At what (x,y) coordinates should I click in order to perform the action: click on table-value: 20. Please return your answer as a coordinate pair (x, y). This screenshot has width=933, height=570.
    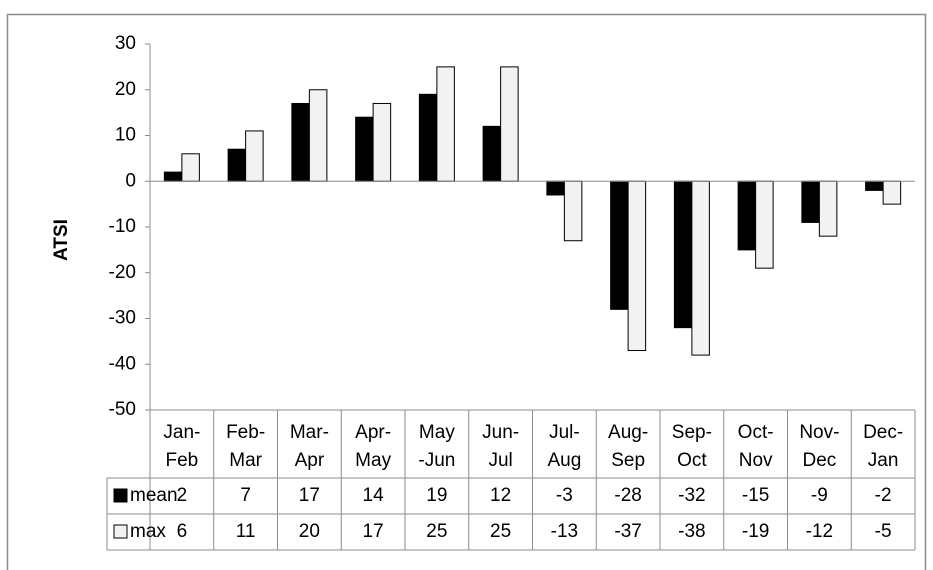
    Looking at the image, I should click on (309, 531).